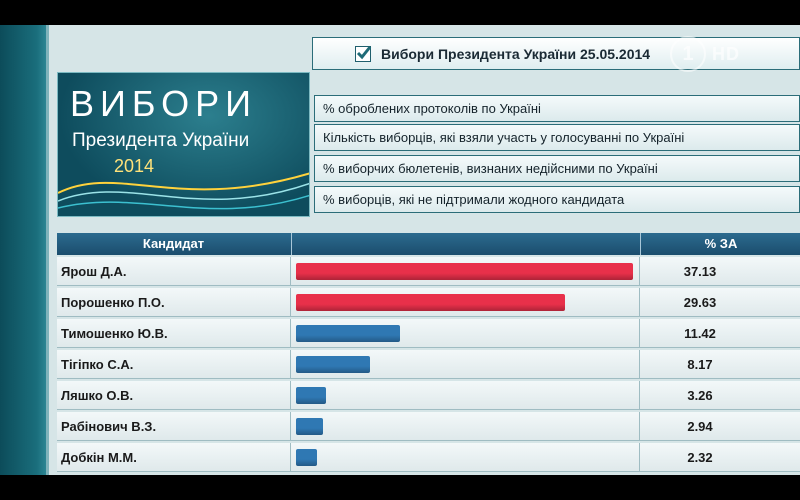  I want to click on title-bar: Вибори Президента України 25.05.2014, so click(556, 53).